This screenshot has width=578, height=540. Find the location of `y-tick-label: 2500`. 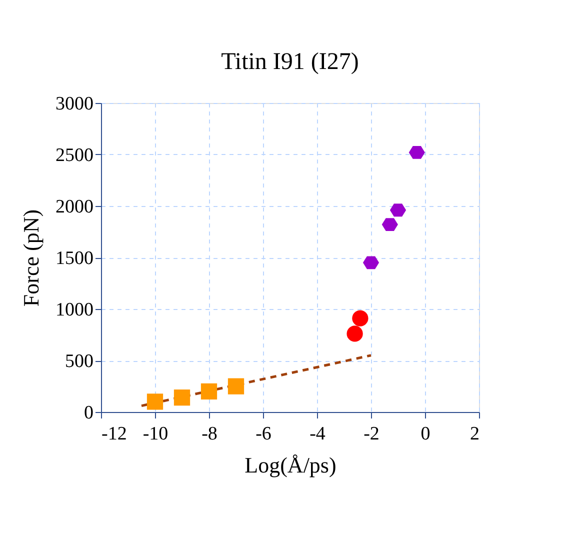

y-tick-label: 2500 is located at coordinates (75, 155).